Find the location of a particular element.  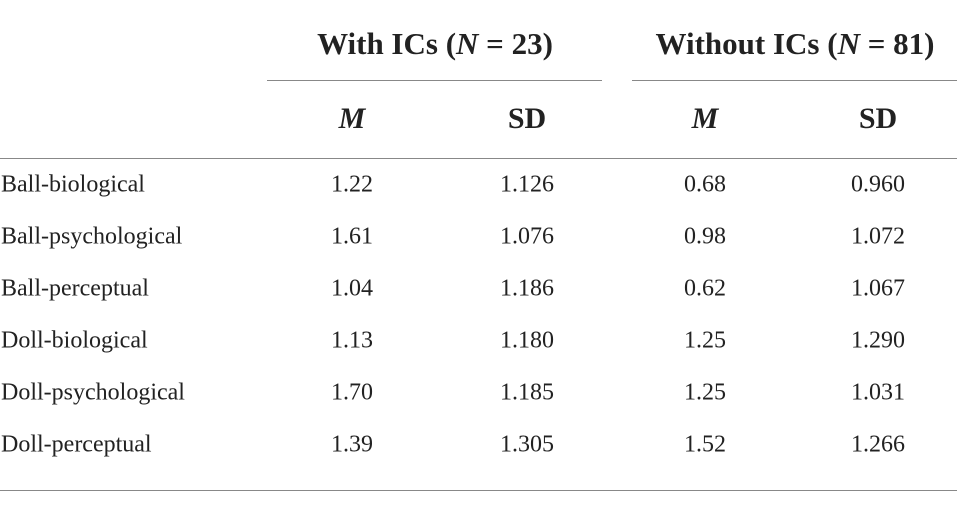

cell-value: 1.185 is located at coordinates (527, 392).